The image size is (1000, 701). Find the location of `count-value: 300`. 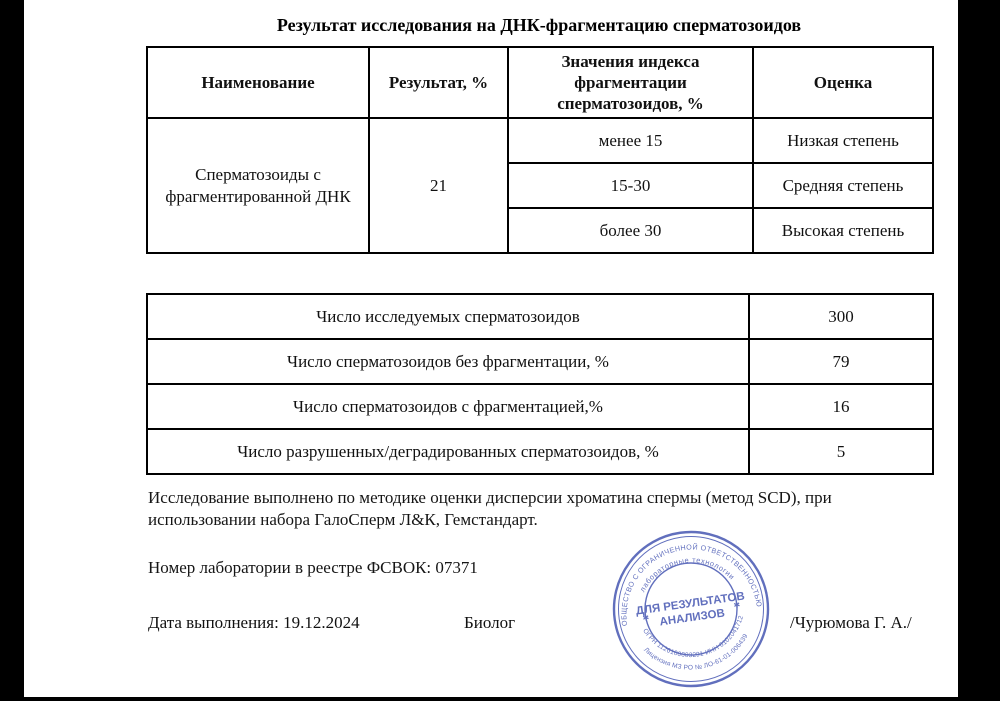

count-value: 300 is located at coordinates (841, 316).